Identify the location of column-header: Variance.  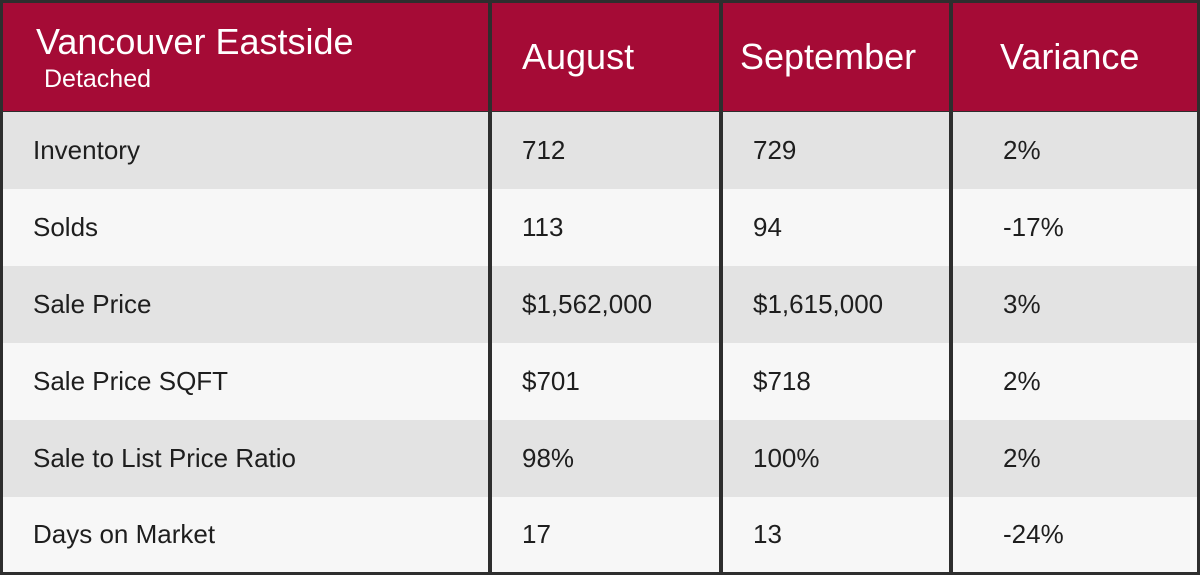
(1075, 57).